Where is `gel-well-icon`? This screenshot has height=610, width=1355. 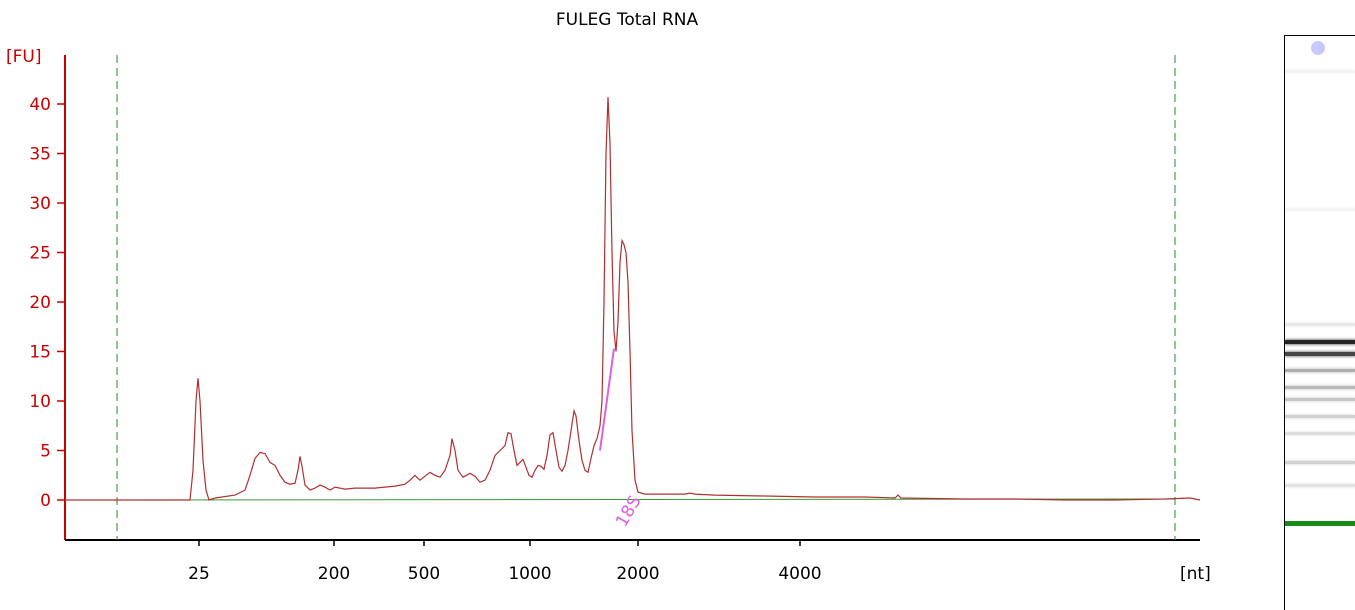 gel-well-icon is located at coordinates (1318, 48).